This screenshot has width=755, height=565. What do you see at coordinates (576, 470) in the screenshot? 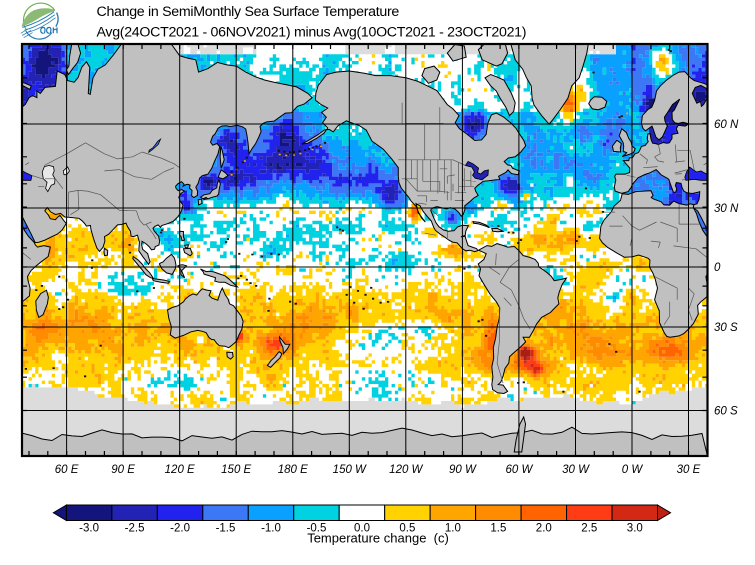
I see `svg-text: 30 W` at bounding box center [576, 470].